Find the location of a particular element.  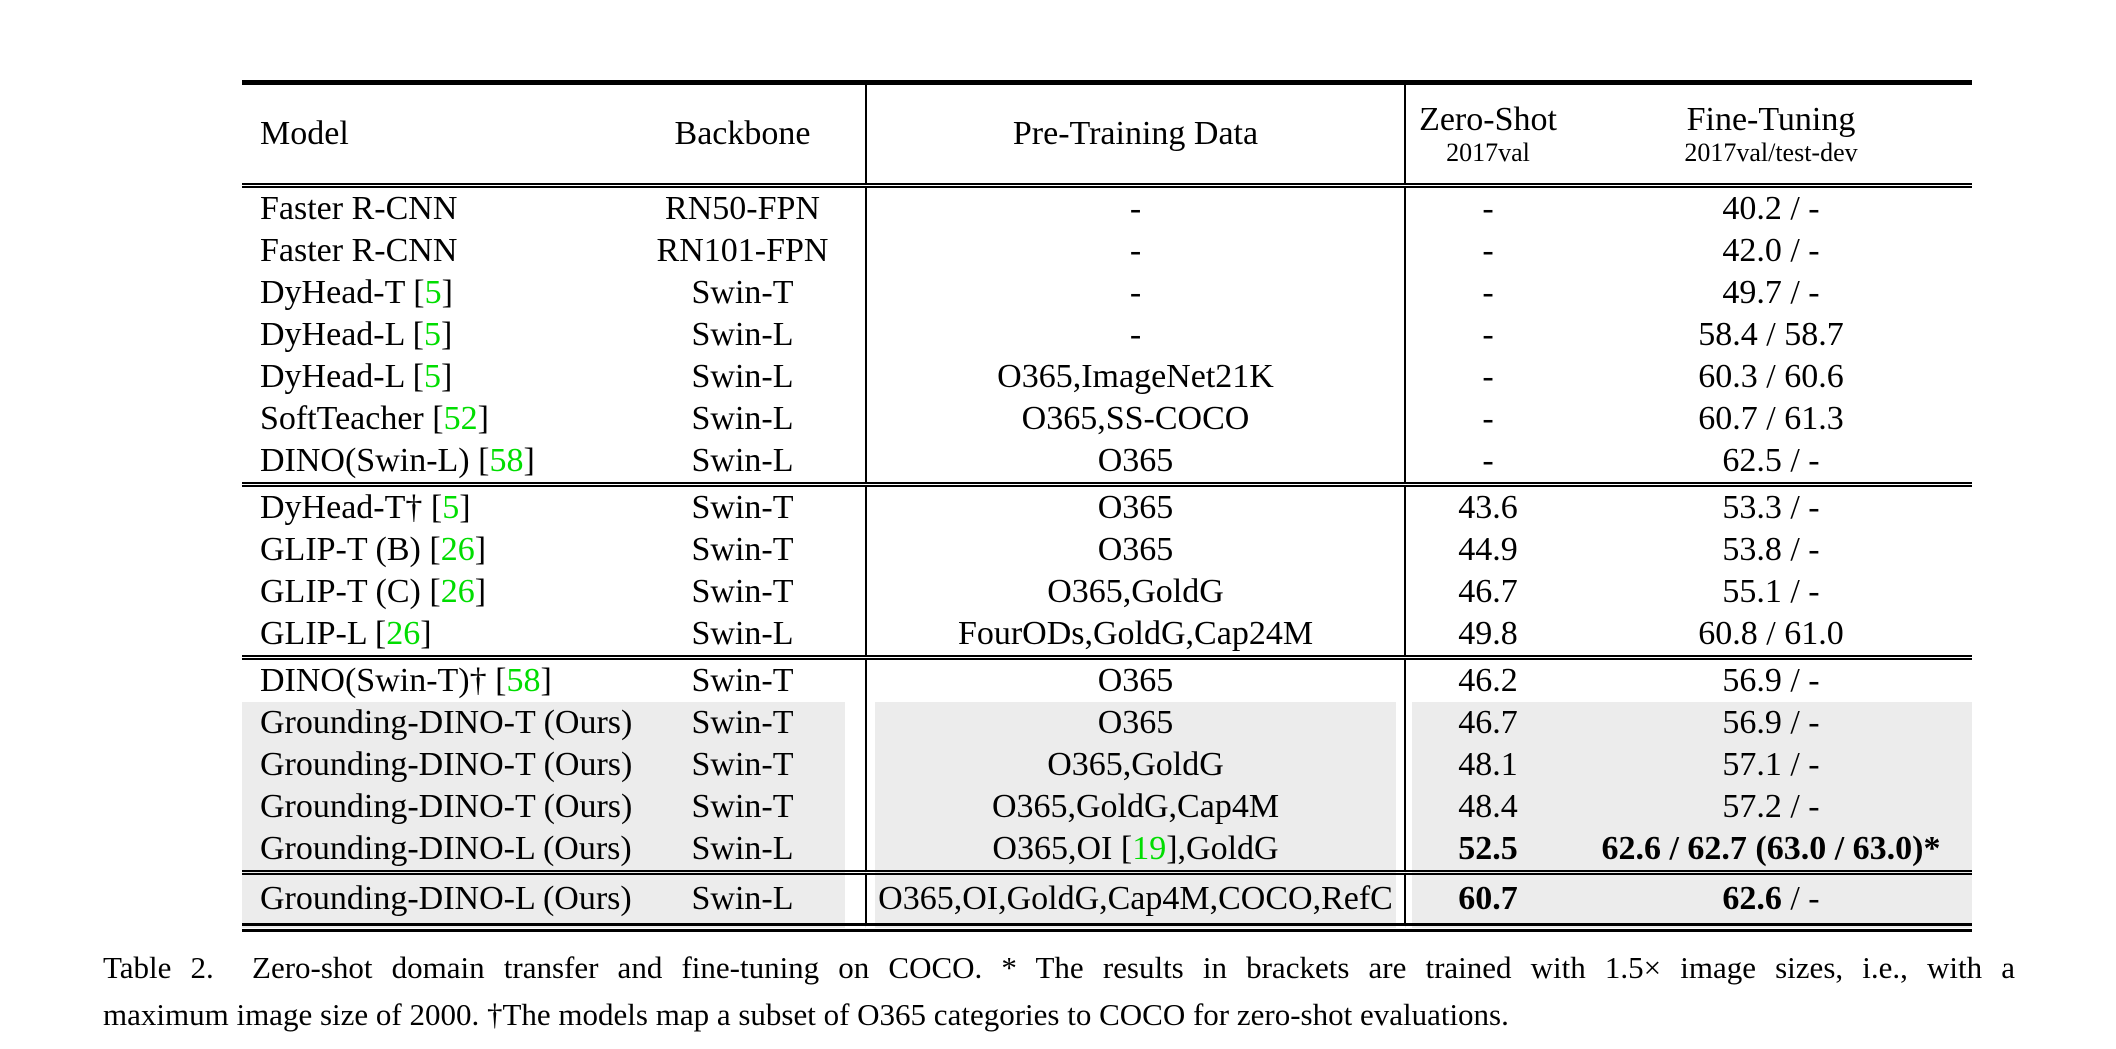

cell-text: RN101-FPN is located at coordinates (742, 251).